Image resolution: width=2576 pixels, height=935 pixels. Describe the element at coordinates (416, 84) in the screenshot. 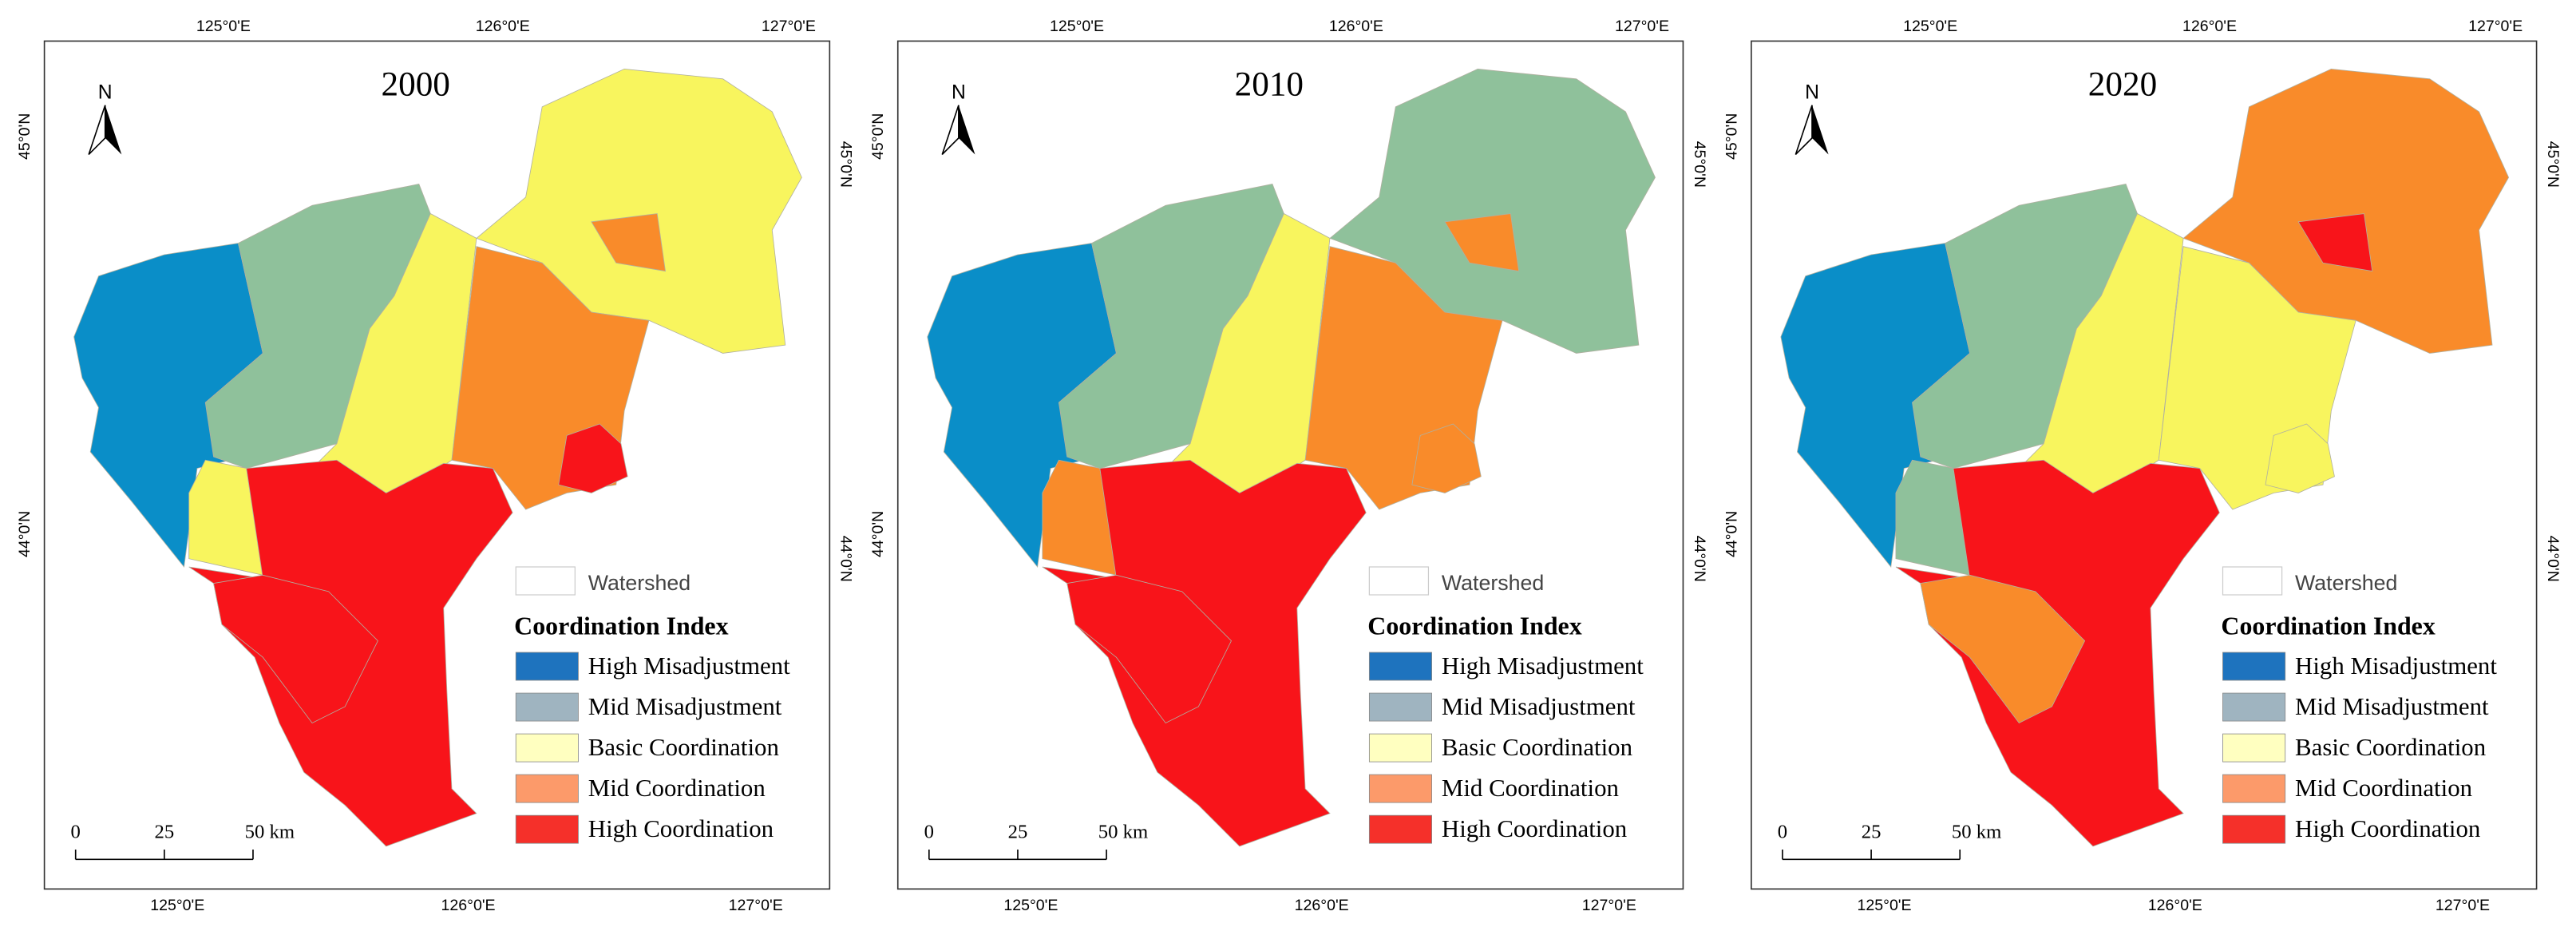

I see `panel-title: 2000` at that location.